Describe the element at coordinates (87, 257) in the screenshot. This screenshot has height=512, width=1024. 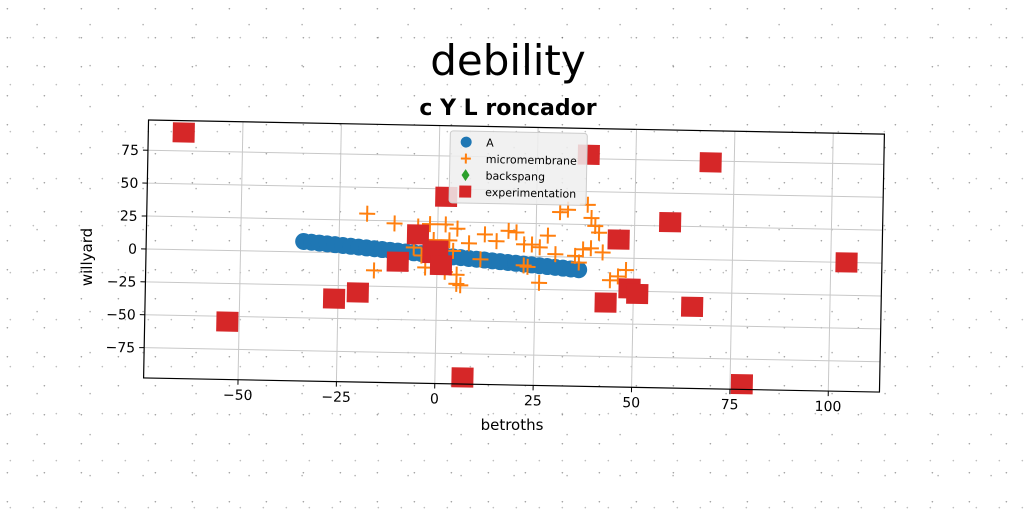
I see `y-axis-label: willyard` at that location.